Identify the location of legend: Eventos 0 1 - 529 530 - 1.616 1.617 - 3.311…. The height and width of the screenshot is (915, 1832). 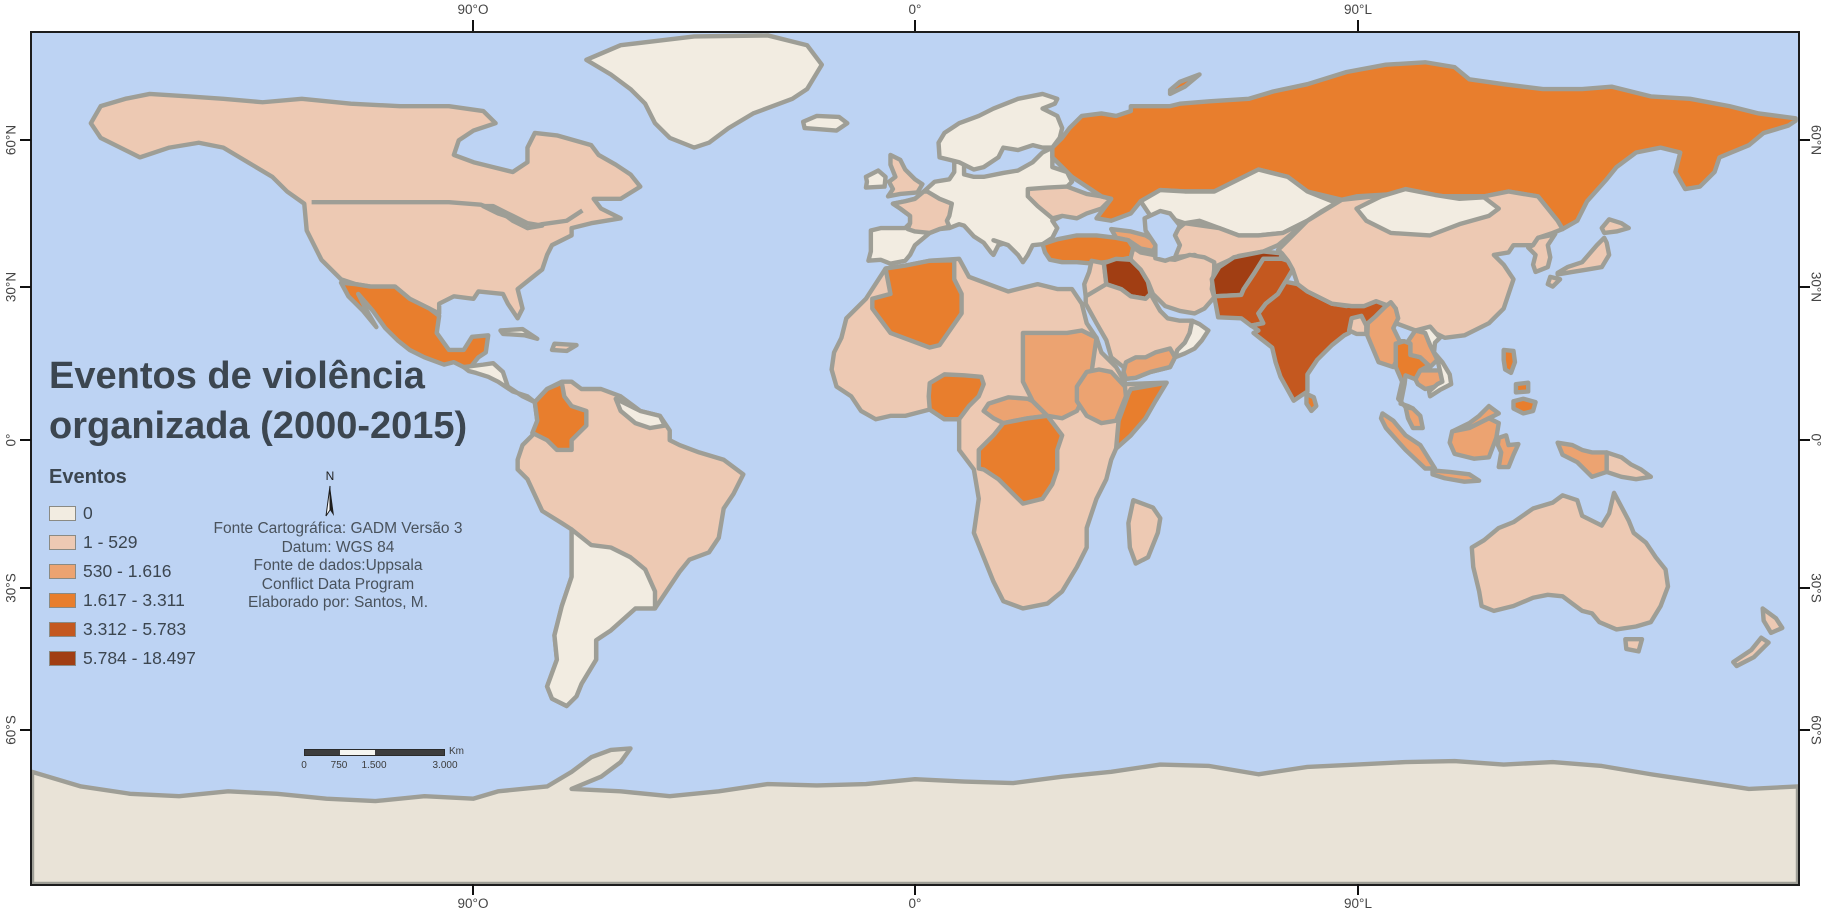
(122, 569).